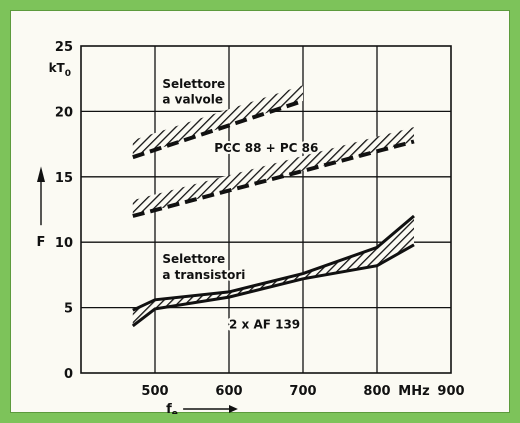 The height and width of the screenshot is (423, 520). I want to click on x-axis-label: fe, so click(172, 408).